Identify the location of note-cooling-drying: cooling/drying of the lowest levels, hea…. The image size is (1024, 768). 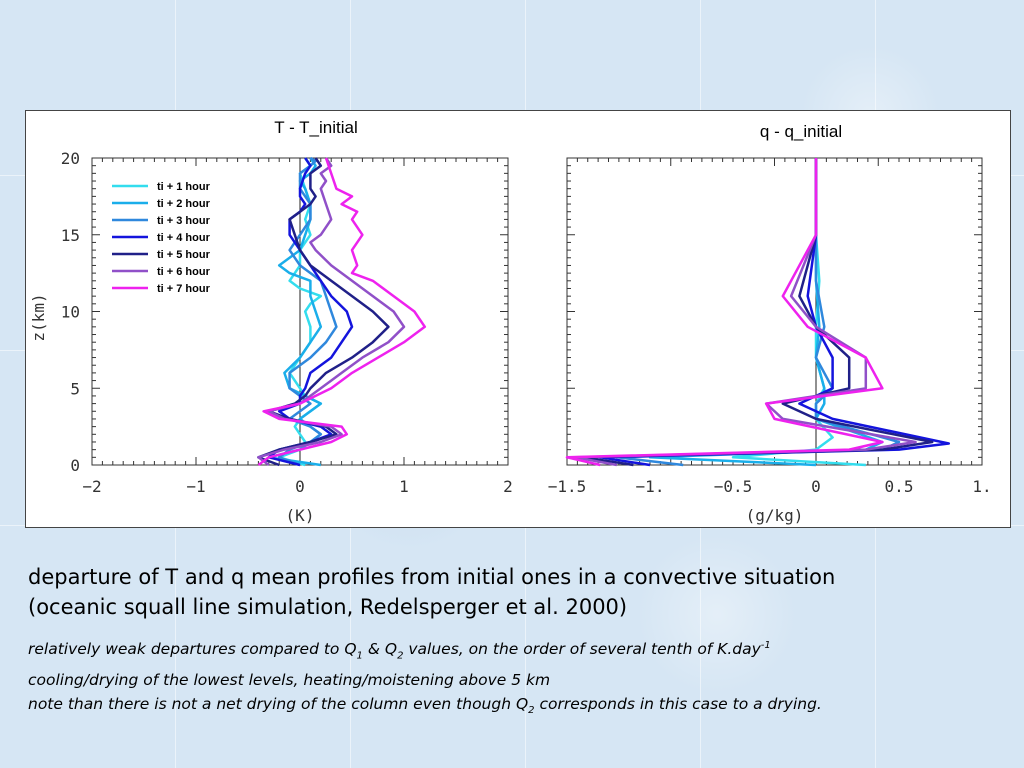
(289, 680).